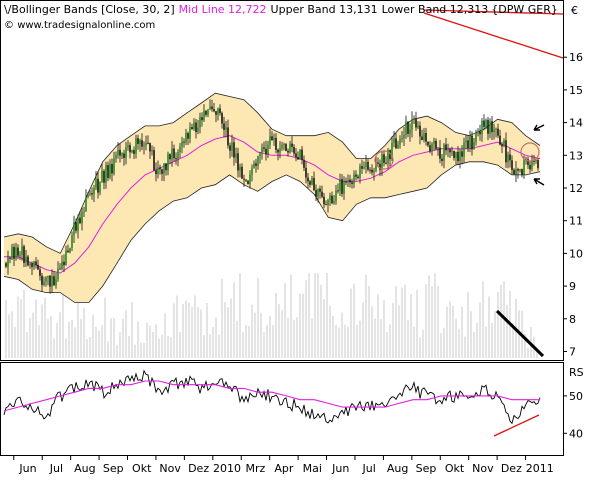 The height and width of the screenshot is (486, 593). What do you see at coordinates (426, 468) in the screenshot?
I see `month-label: Sep` at bounding box center [426, 468].